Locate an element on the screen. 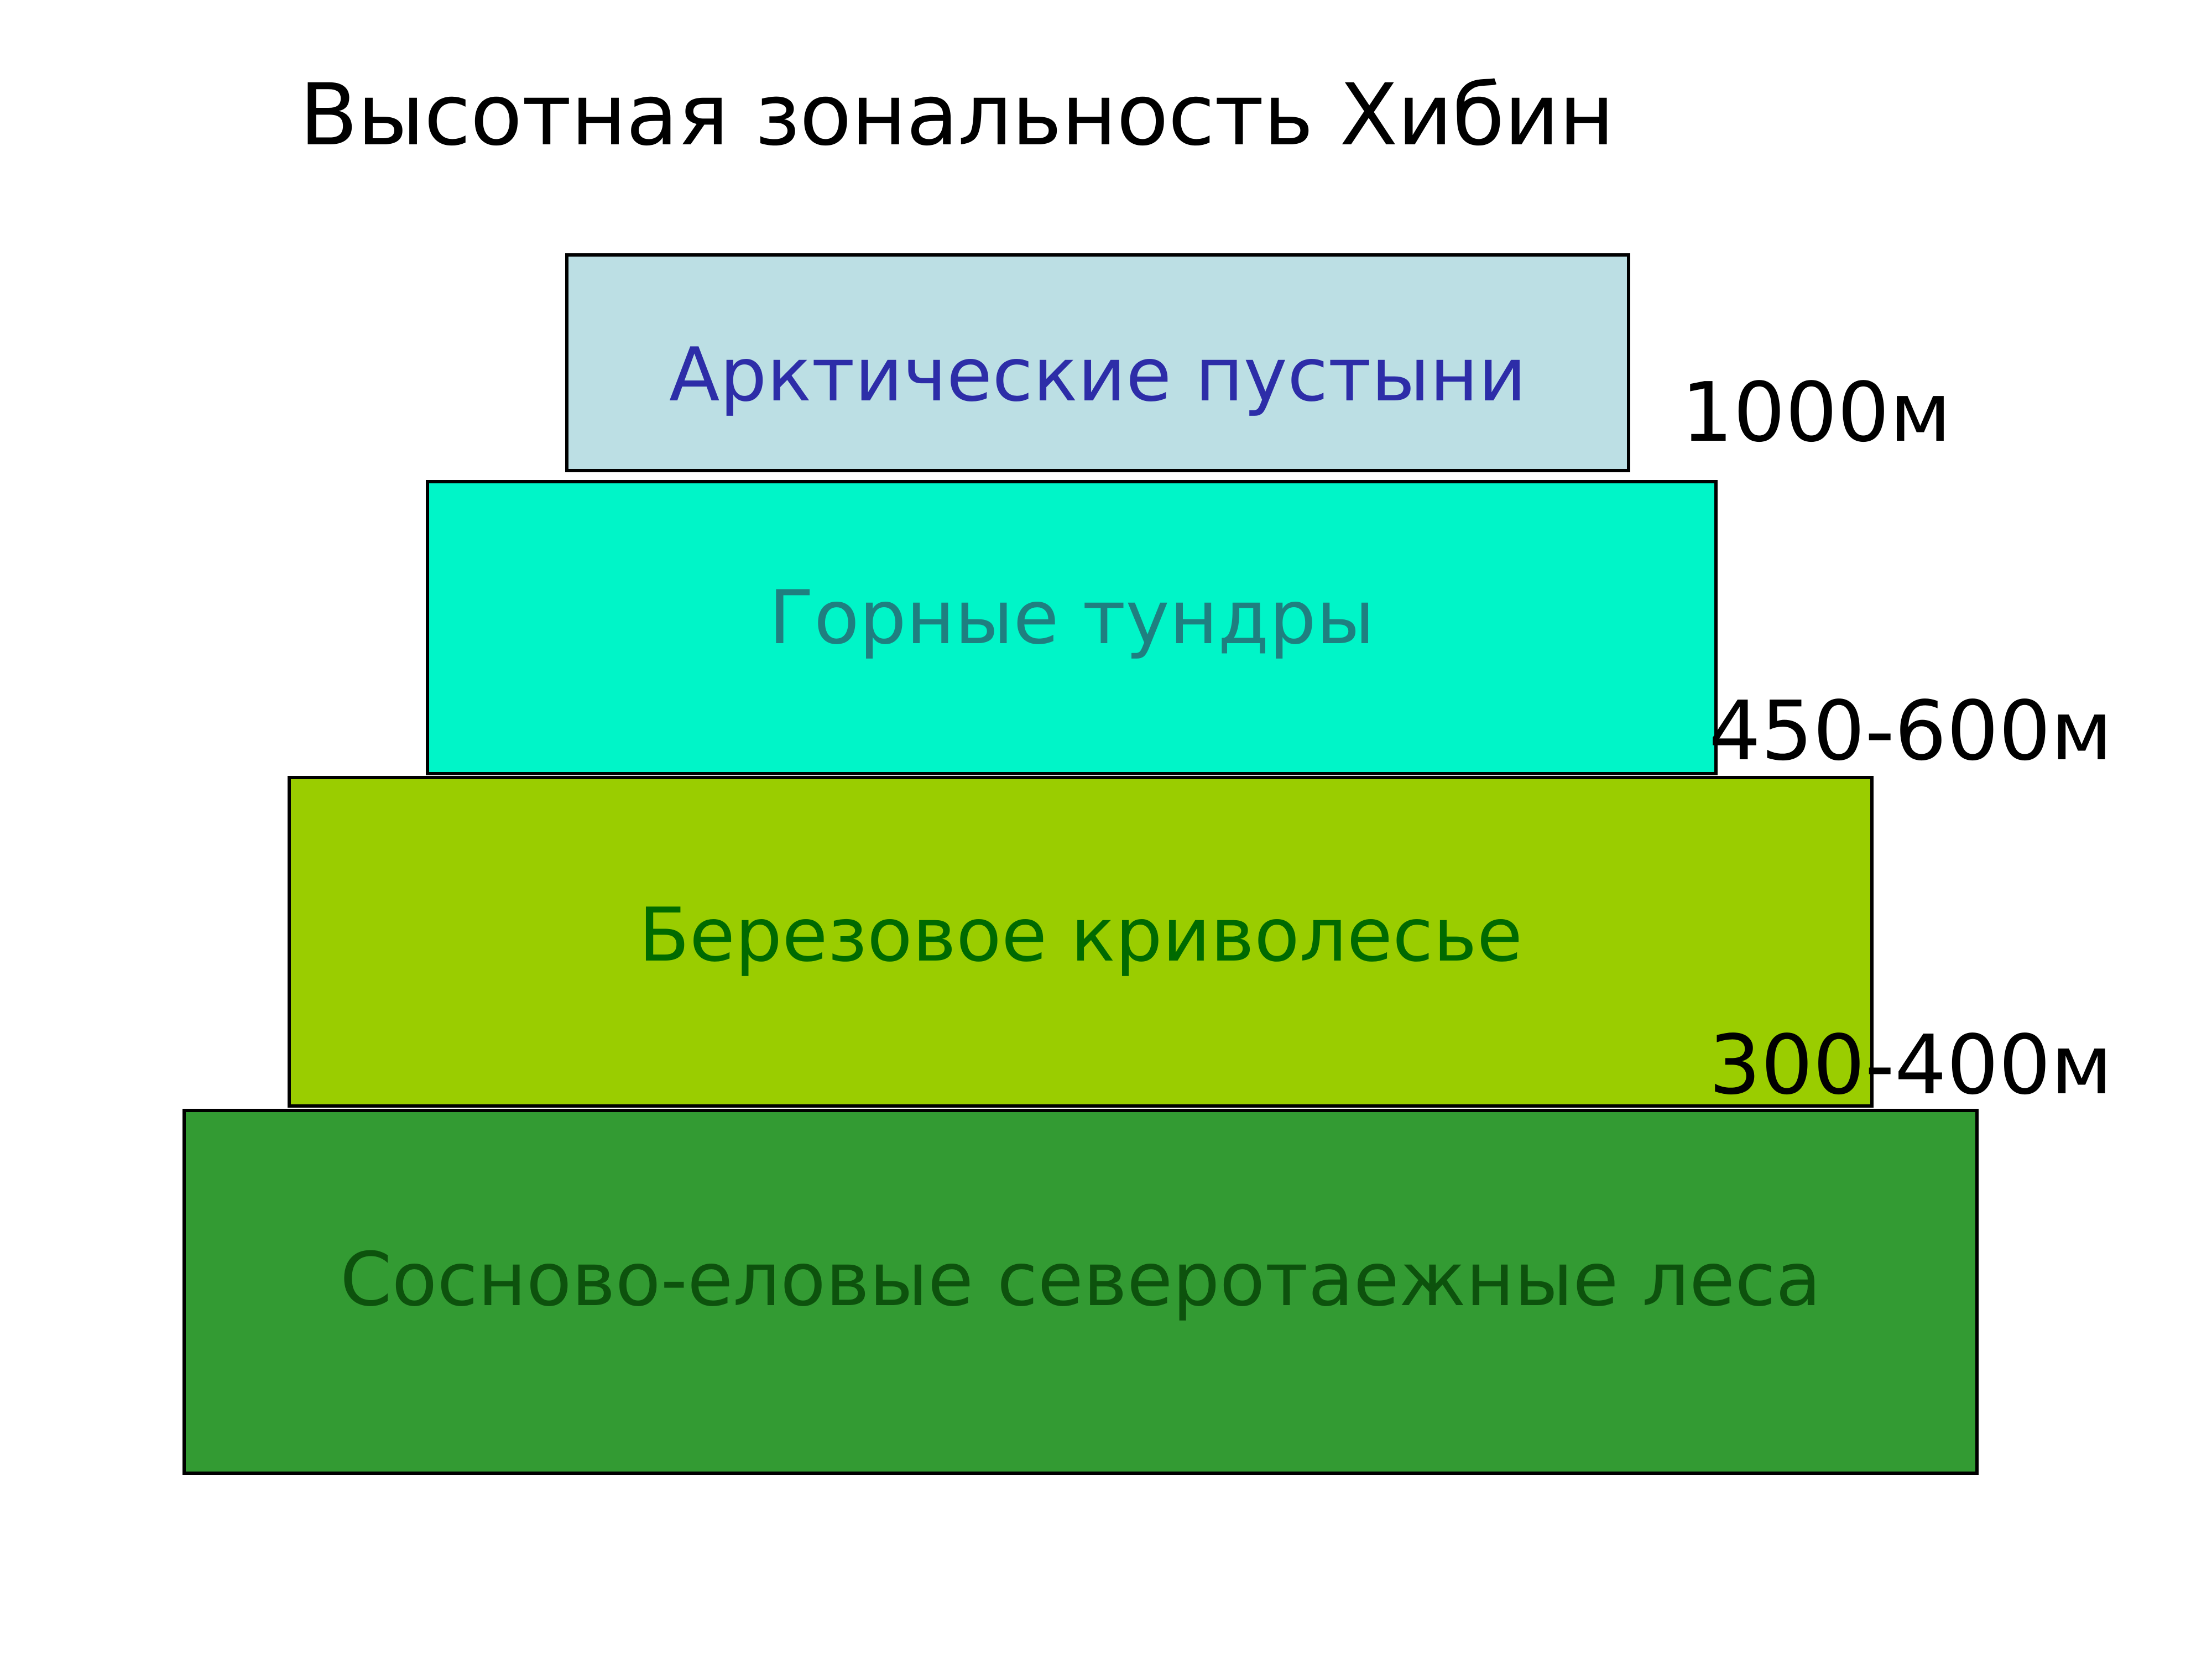  zone-band-mountain-tundra: Горные тундры is located at coordinates (1072, 628).